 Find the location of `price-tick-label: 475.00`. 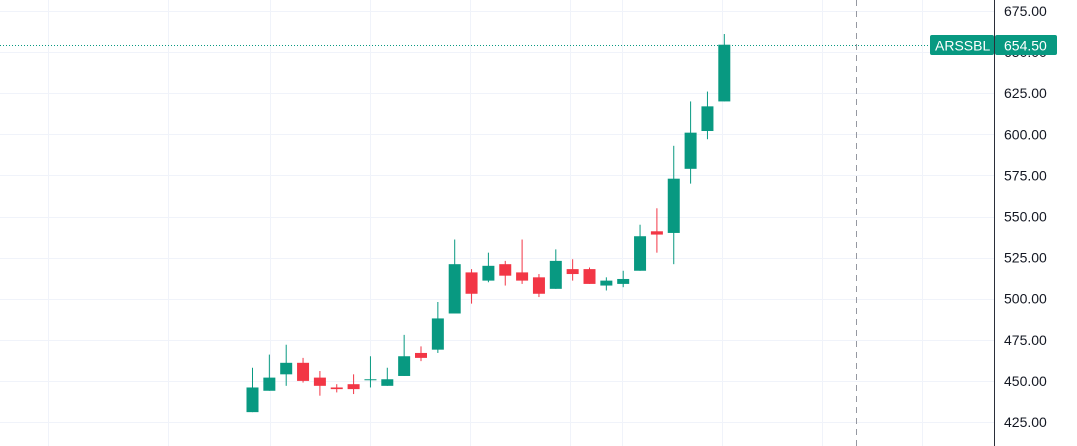

price-tick-label: 475.00 is located at coordinates (1025, 340).